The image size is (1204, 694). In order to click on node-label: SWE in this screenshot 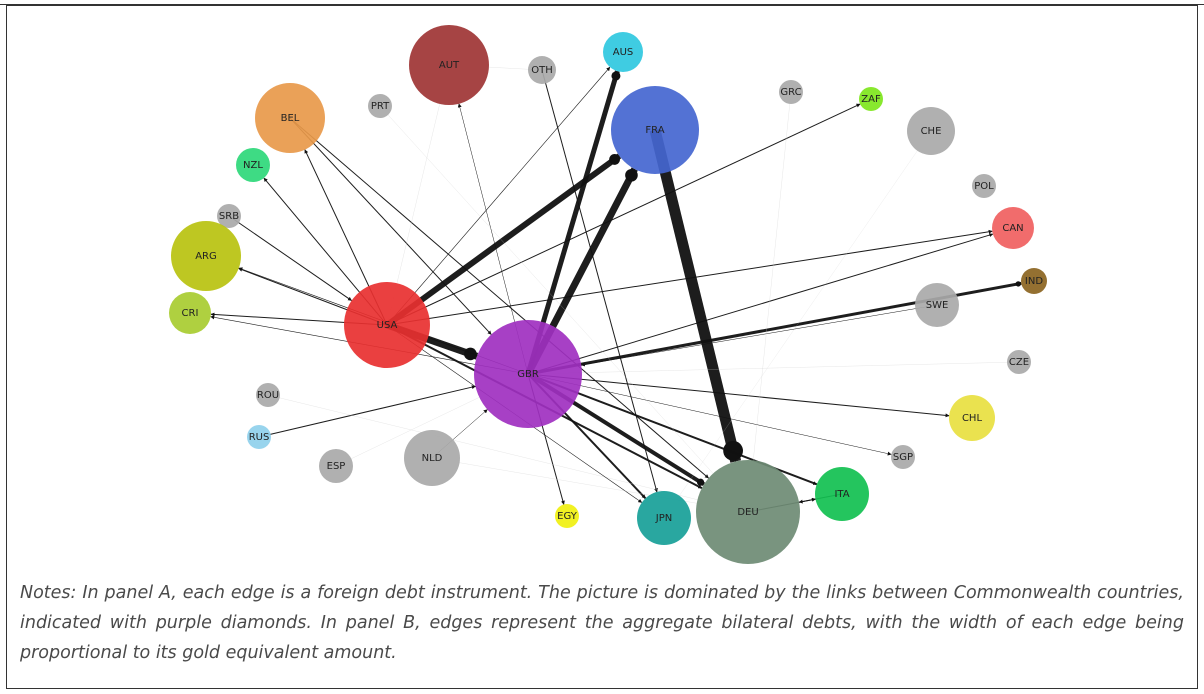, I will do `click(937, 305)`.